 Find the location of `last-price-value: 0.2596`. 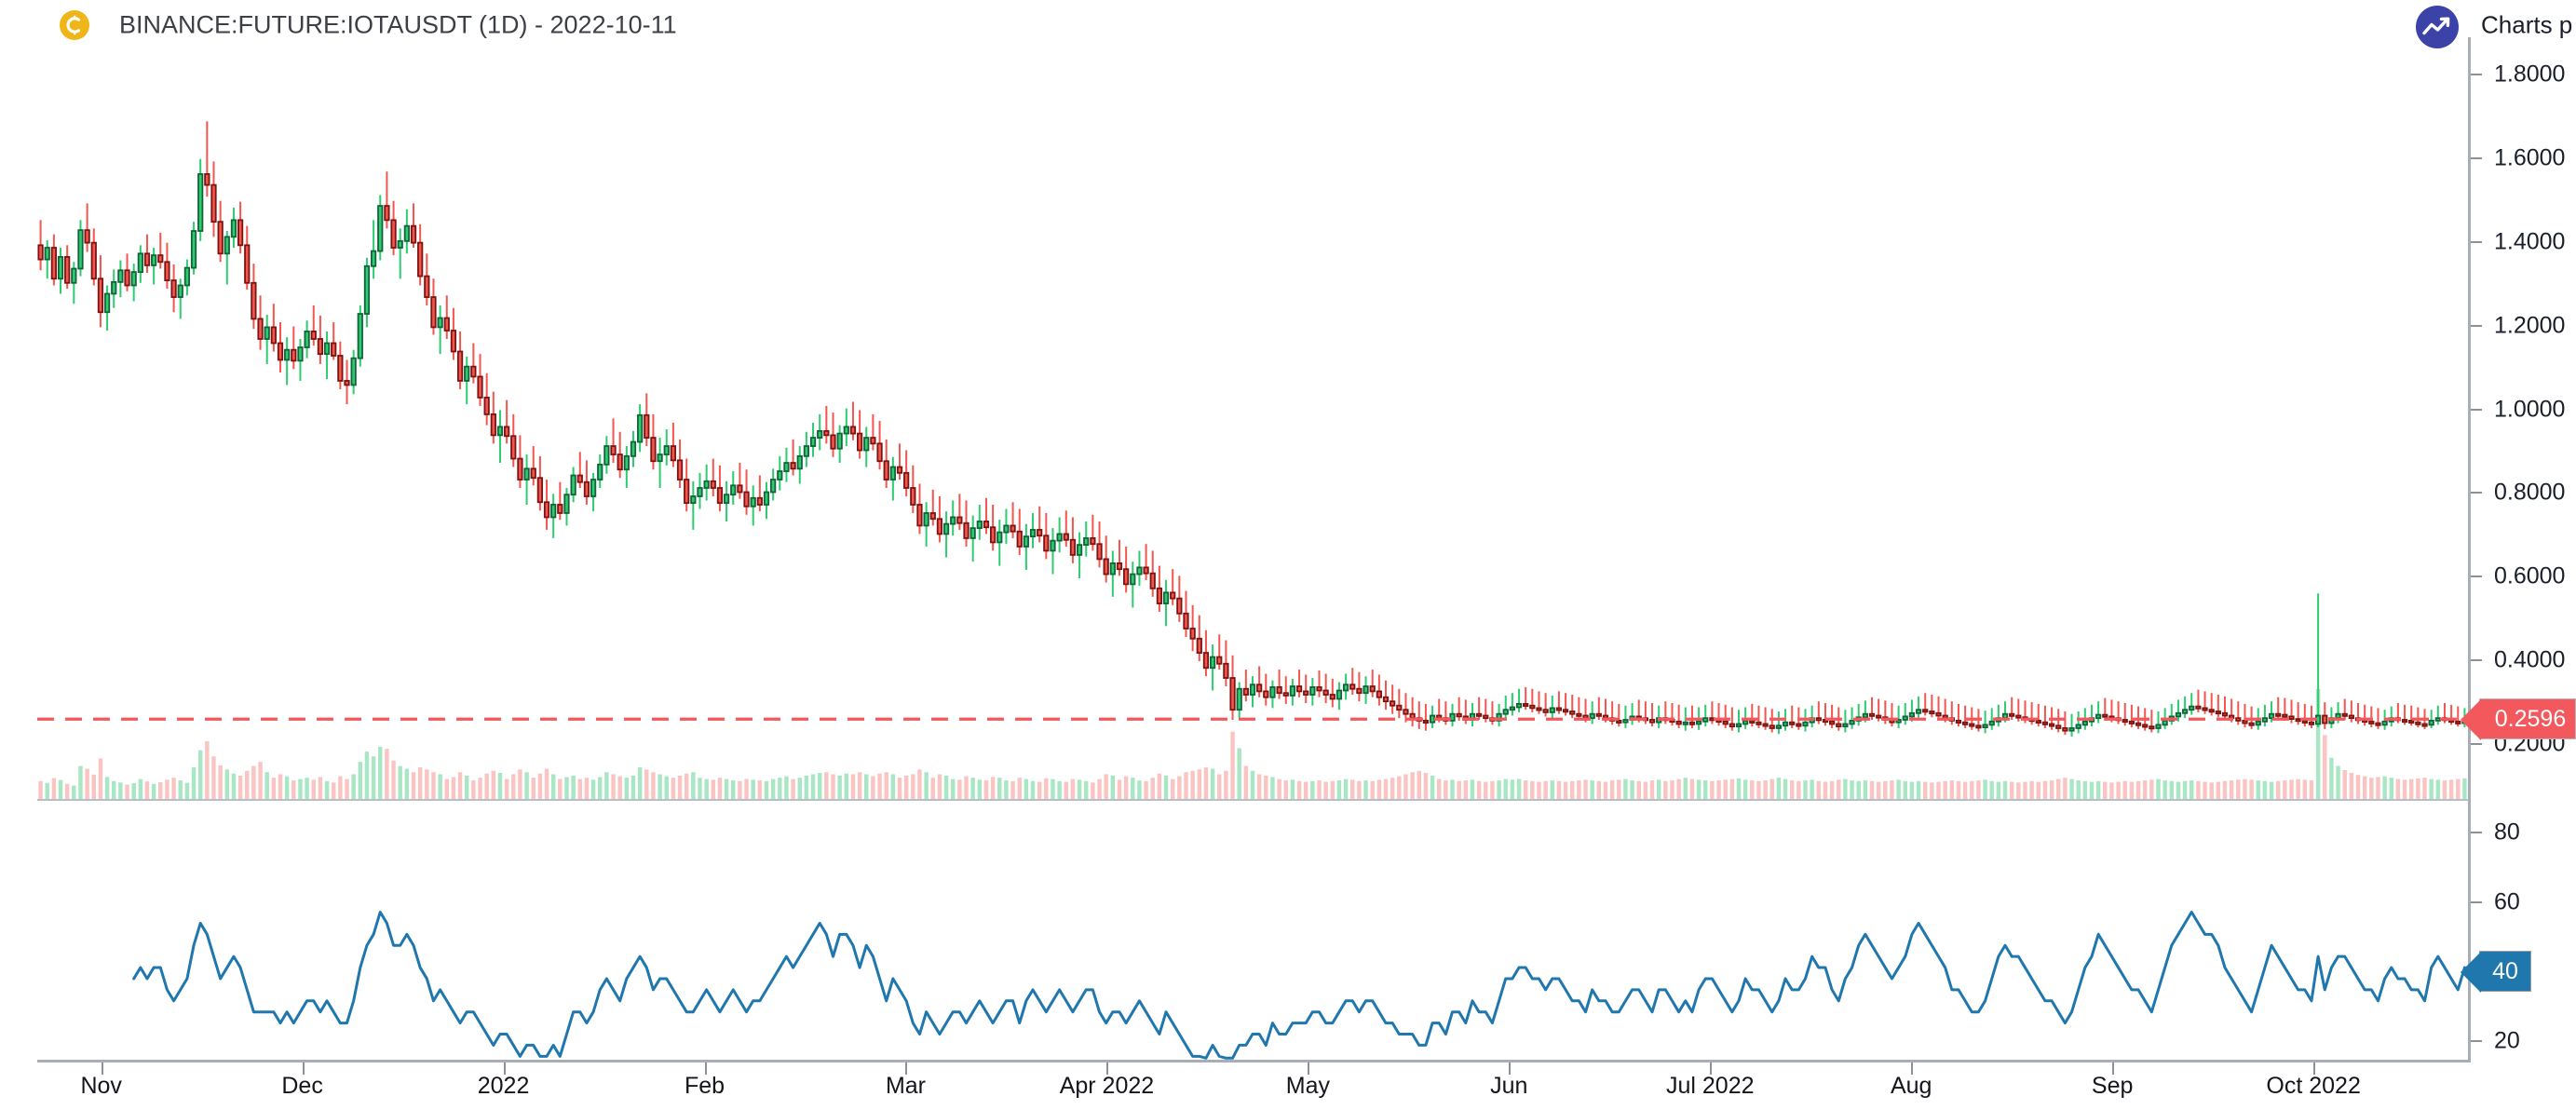

last-price-value: 0.2596 is located at coordinates (2530, 718).